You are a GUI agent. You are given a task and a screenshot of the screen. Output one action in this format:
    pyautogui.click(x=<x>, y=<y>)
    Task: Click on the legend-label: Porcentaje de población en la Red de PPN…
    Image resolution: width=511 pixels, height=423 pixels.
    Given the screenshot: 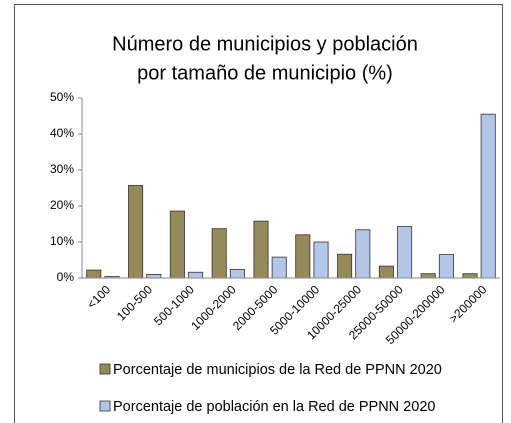 What is the action you would take?
    pyautogui.click(x=274, y=407)
    